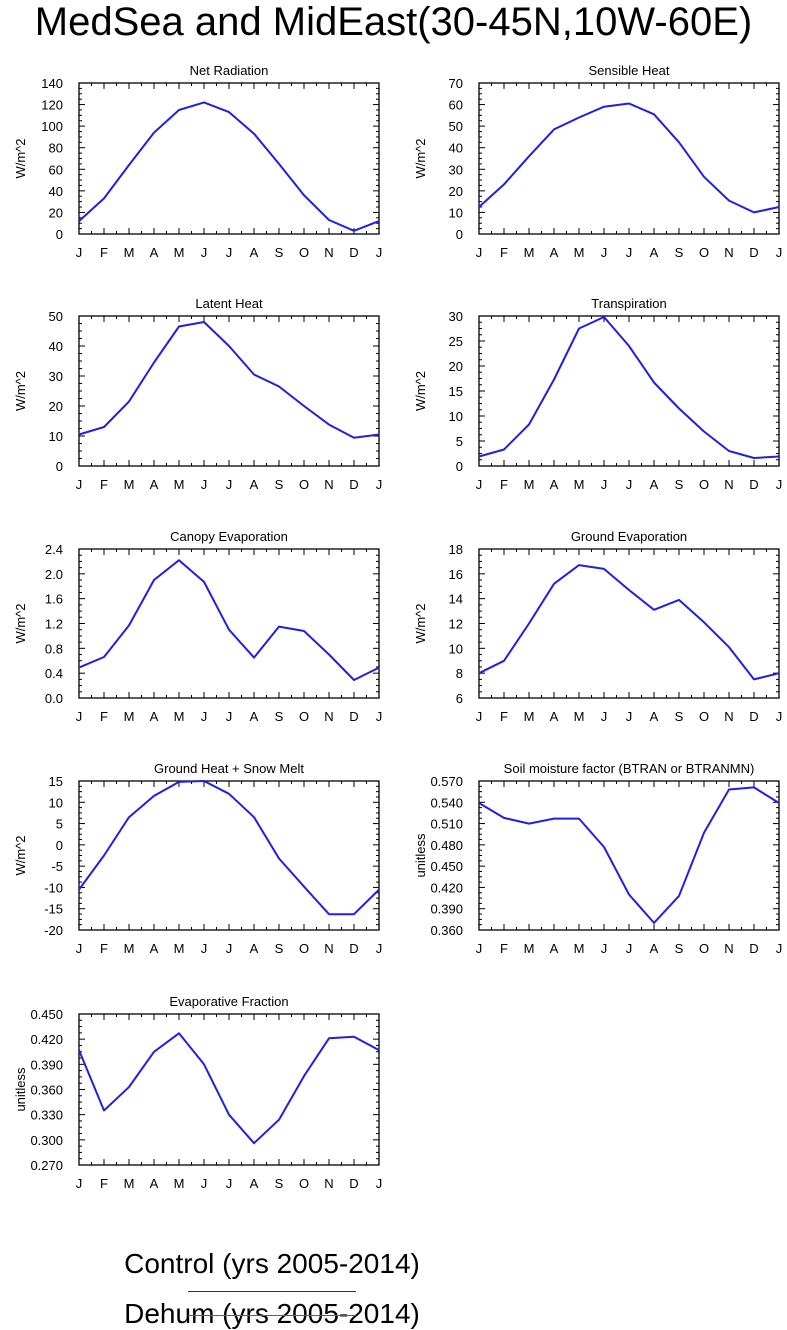 The width and height of the screenshot is (787, 1330). Describe the element at coordinates (629, 768) in the screenshot. I see `chart-title: Soil moisture factor (BTRAN or BTRANMN)` at that location.